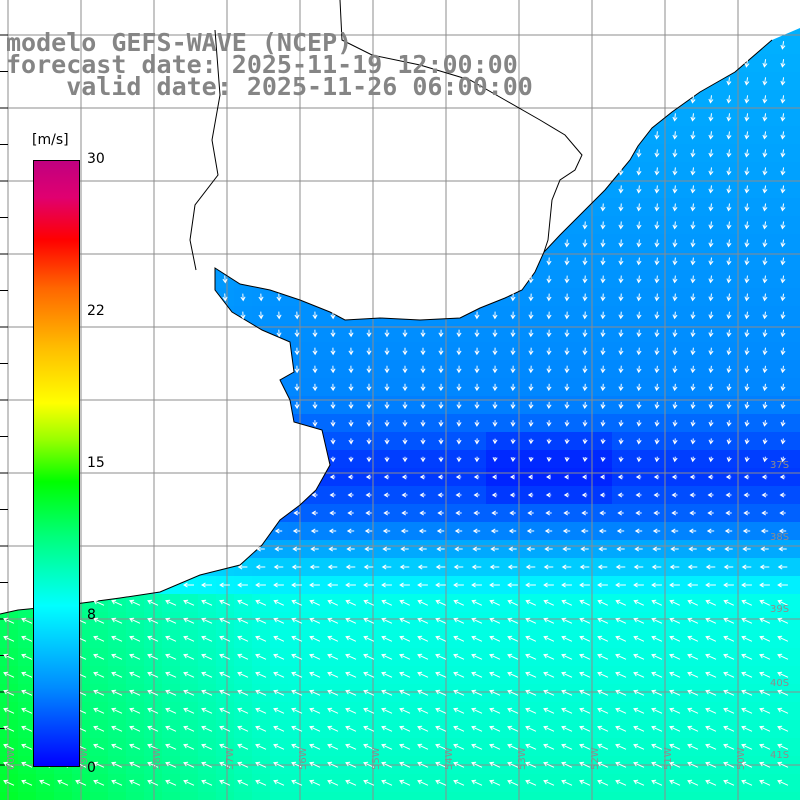 The image size is (800, 800). I want to click on lon-label: 60W, so click(11, 758).